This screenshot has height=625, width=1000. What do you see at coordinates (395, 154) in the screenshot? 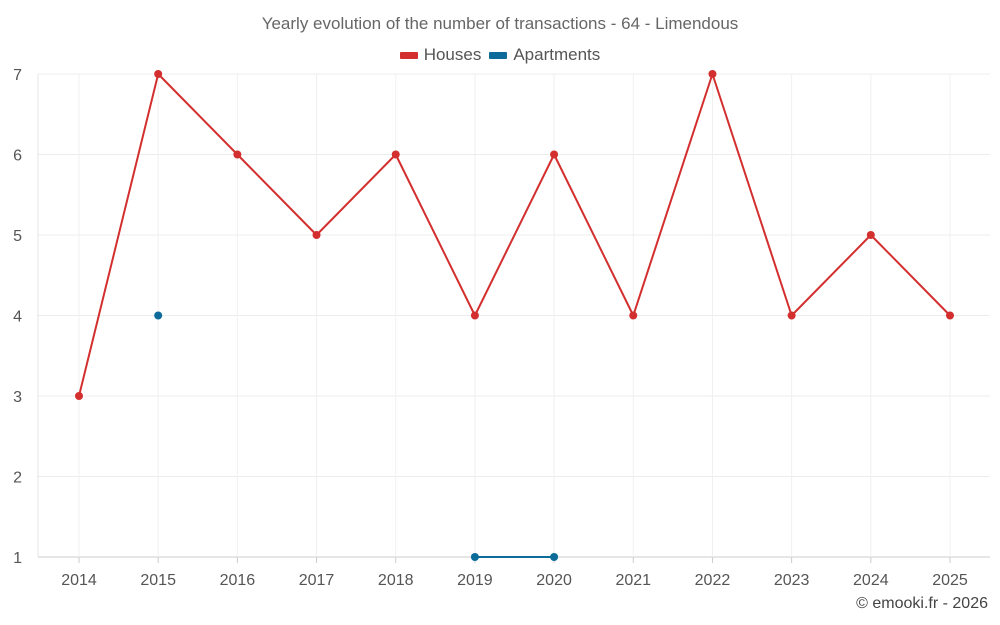
I see `data-point-houses-2018` at bounding box center [395, 154].